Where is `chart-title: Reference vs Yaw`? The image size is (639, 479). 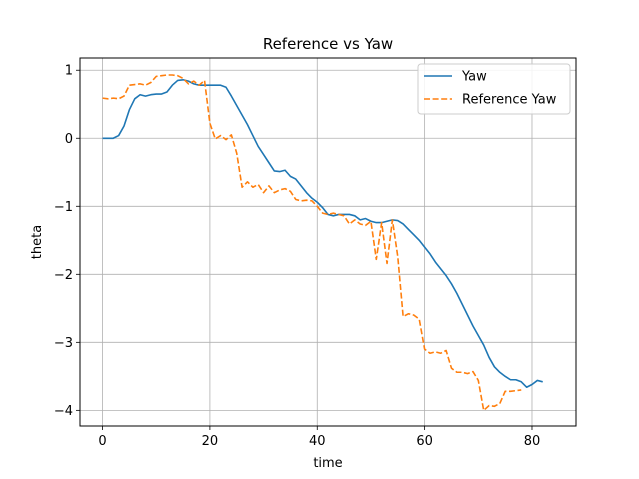 chart-title: Reference vs Yaw is located at coordinates (328, 44).